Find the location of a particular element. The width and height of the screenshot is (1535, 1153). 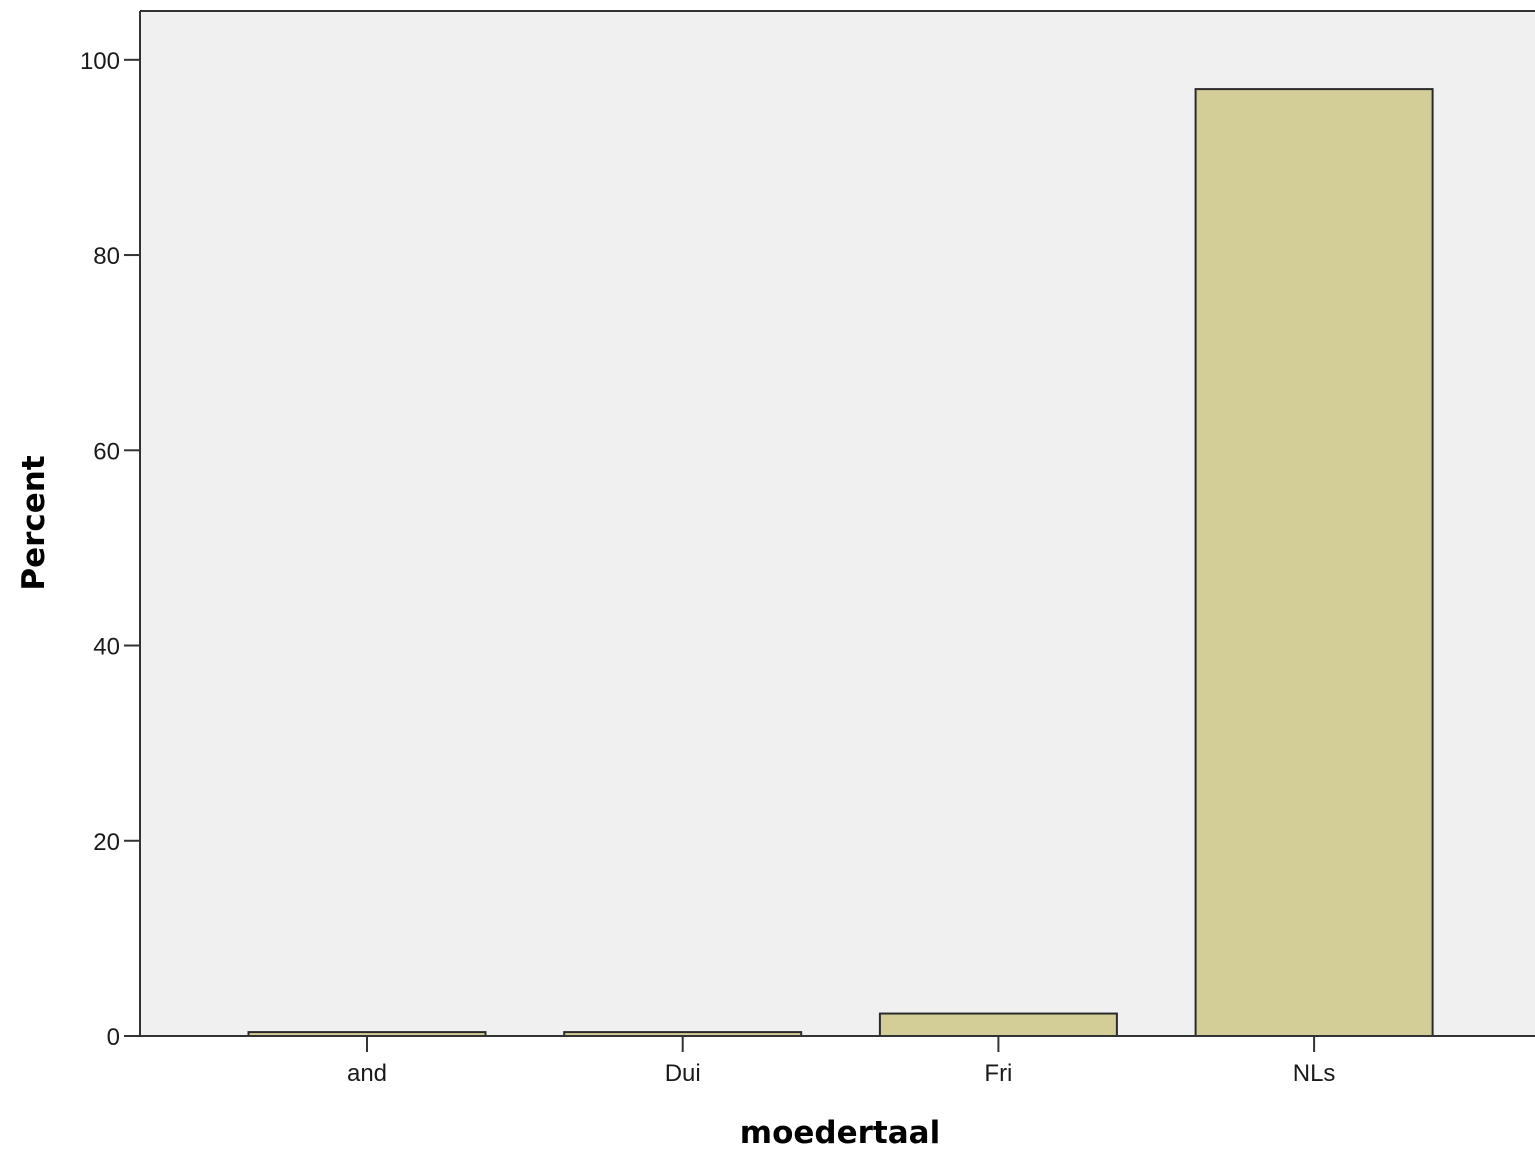

x-tick-label: NLs is located at coordinates (1314, 1073).